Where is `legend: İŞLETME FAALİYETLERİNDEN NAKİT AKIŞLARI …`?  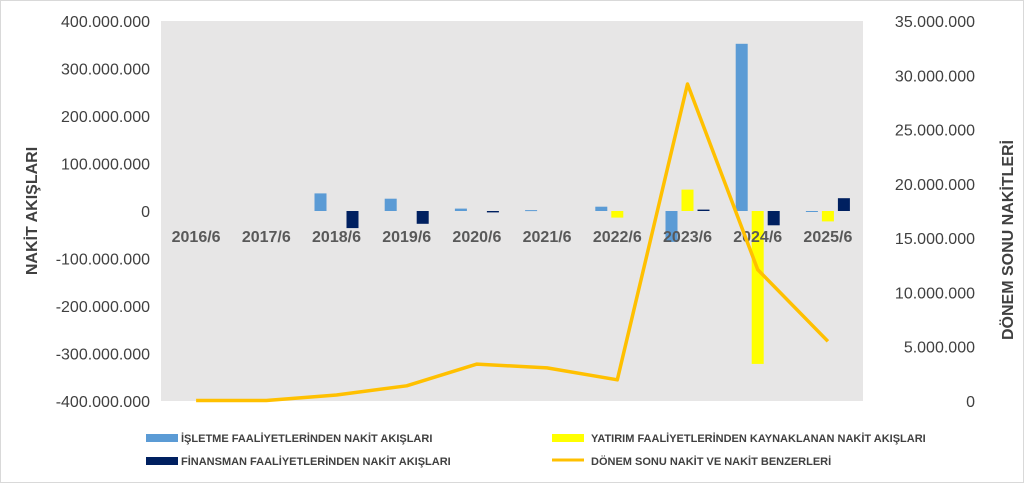
legend: İŞLETME FAALİYETLERİNDEN NAKİT AKIŞLARI … is located at coordinates (536, 450).